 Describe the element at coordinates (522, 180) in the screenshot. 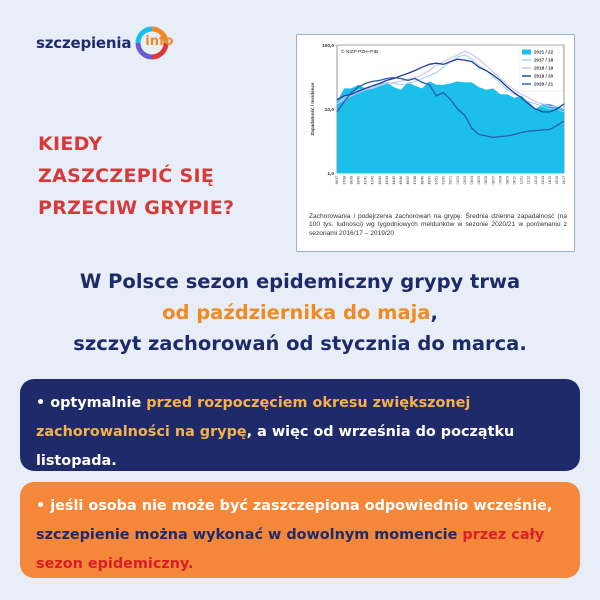

I see `x-tick-label: 10/11` at that location.